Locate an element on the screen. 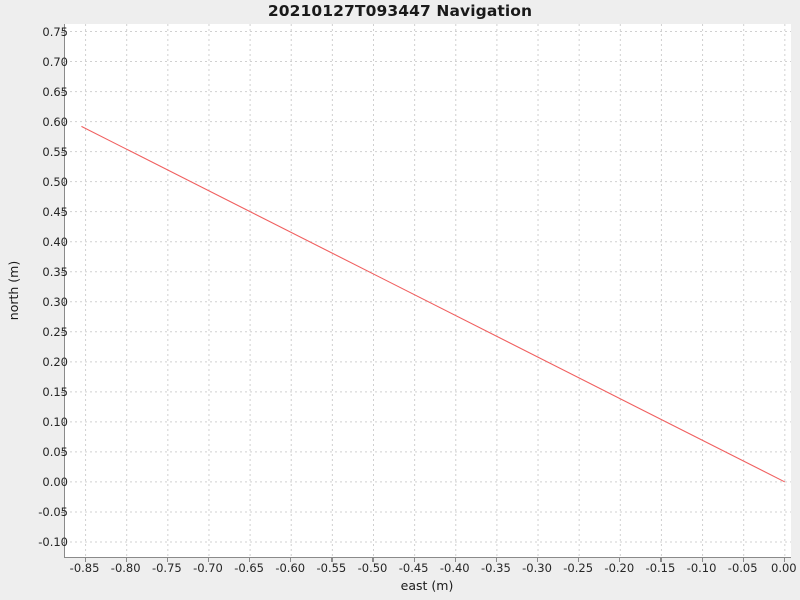  x-tick-label: -0.50 is located at coordinates (372, 568).